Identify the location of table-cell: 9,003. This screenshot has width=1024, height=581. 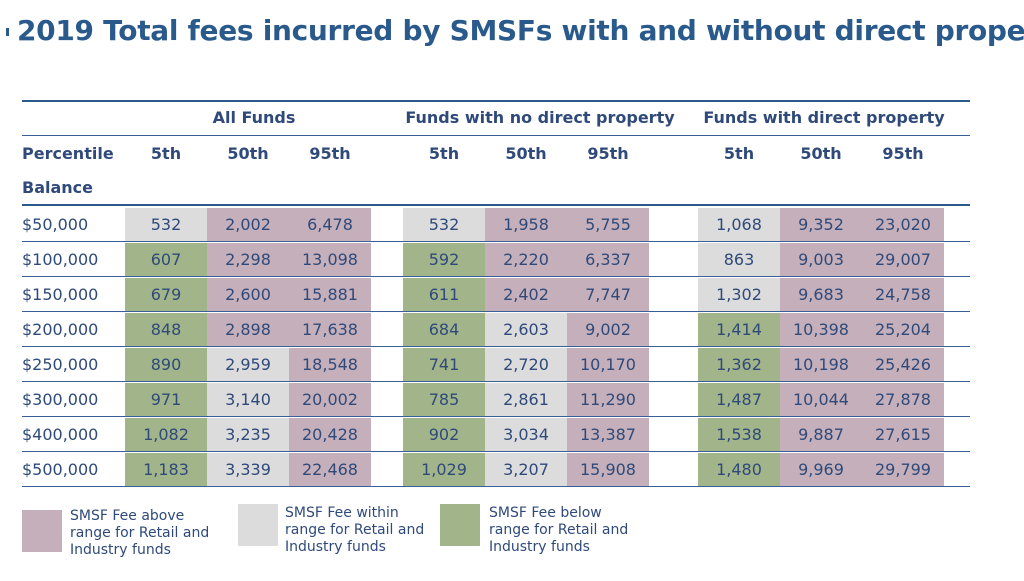
(821, 259).